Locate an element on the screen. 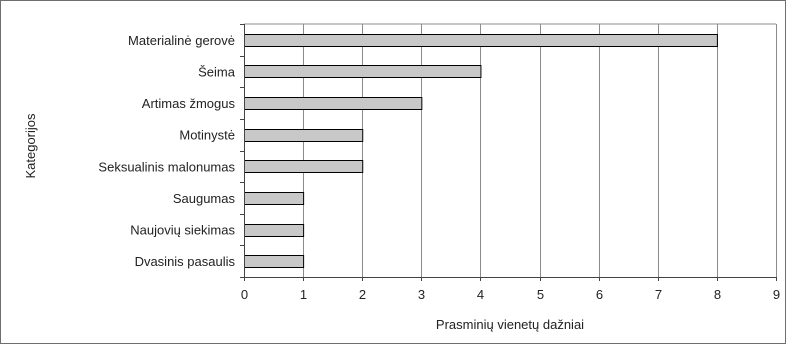 The image size is (788, 348). x-tick-label: 6 is located at coordinates (599, 294).